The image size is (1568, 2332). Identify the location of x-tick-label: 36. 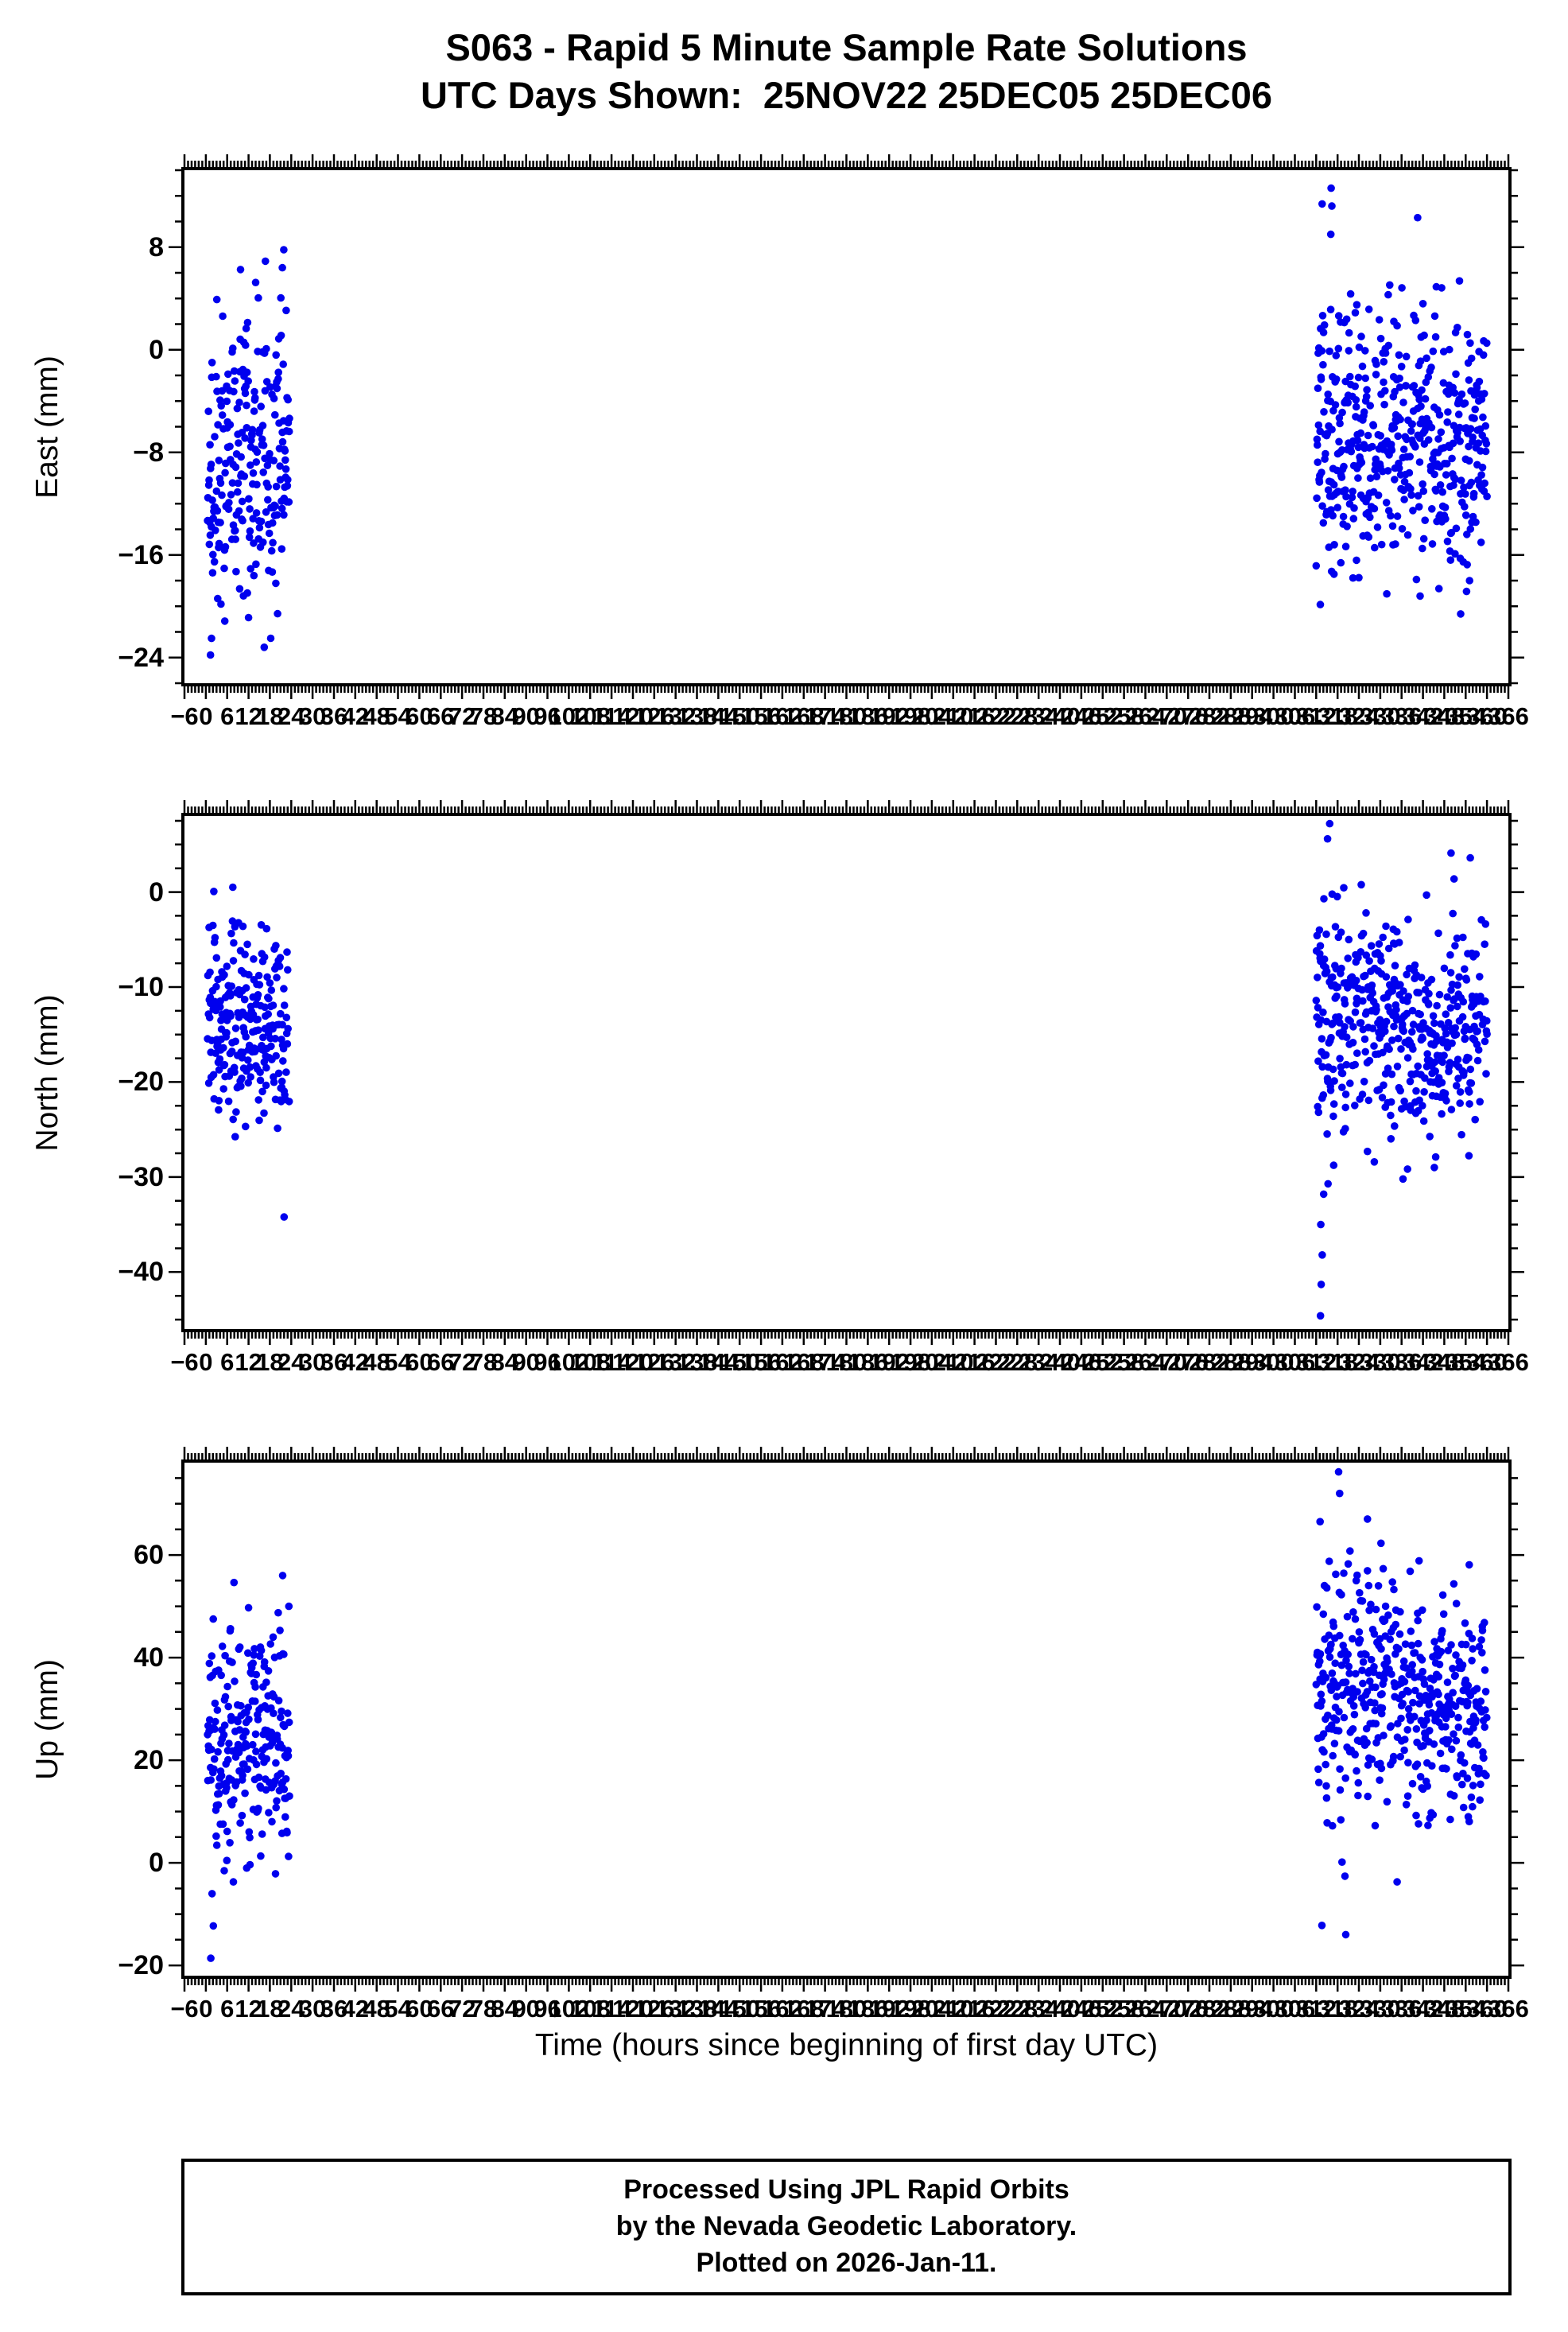
(334, 1362).